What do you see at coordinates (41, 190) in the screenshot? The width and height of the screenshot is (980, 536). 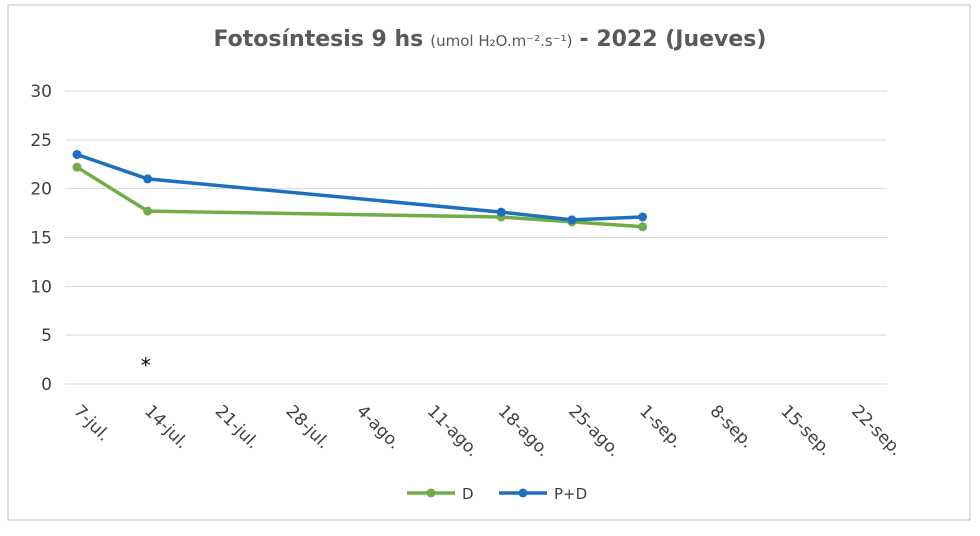 I see `y-tick-label: 20` at bounding box center [41, 190].